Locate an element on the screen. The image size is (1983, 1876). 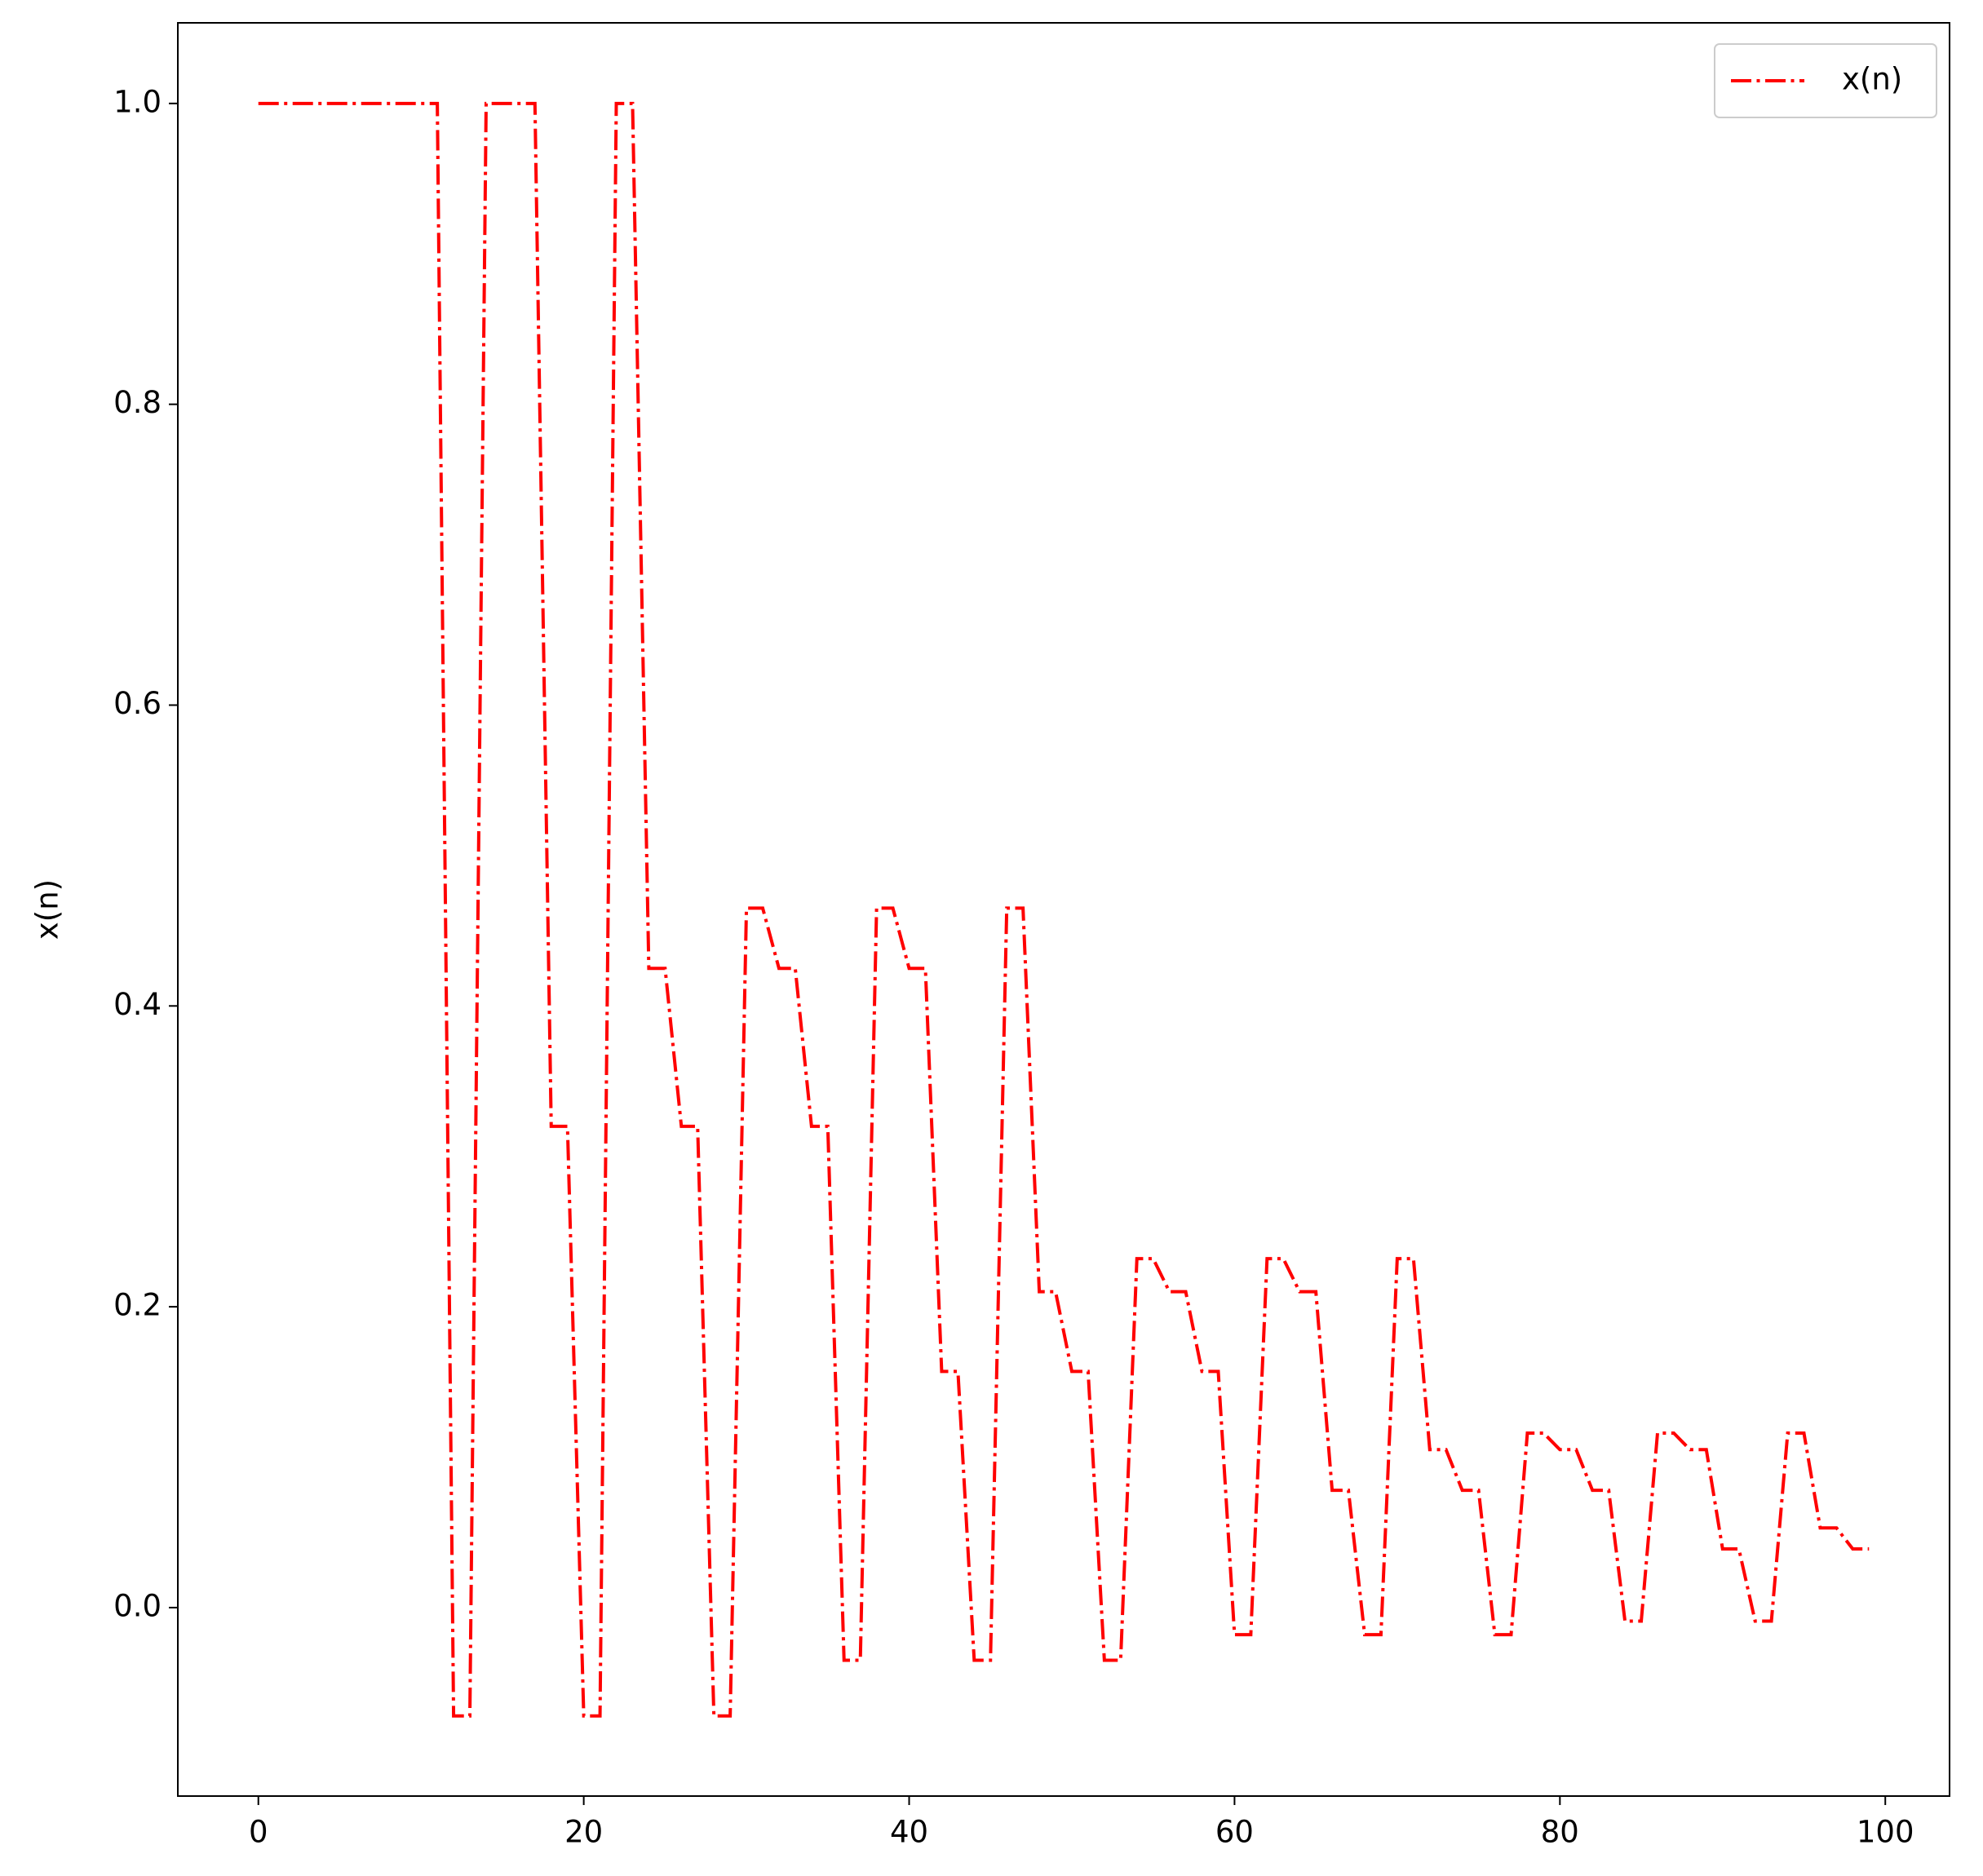
legend-label: x(n) is located at coordinates (1872, 79).